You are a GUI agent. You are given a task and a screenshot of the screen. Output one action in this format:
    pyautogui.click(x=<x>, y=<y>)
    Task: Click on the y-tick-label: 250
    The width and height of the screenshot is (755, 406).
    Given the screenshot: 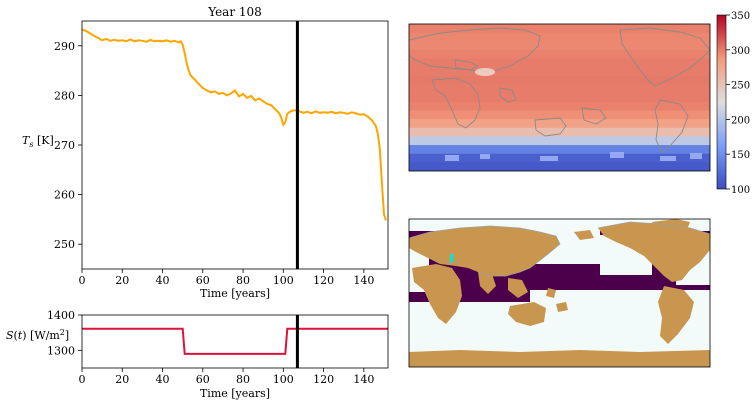 What is the action you would take?
    pyautogui.click(x=64, y=244)
    